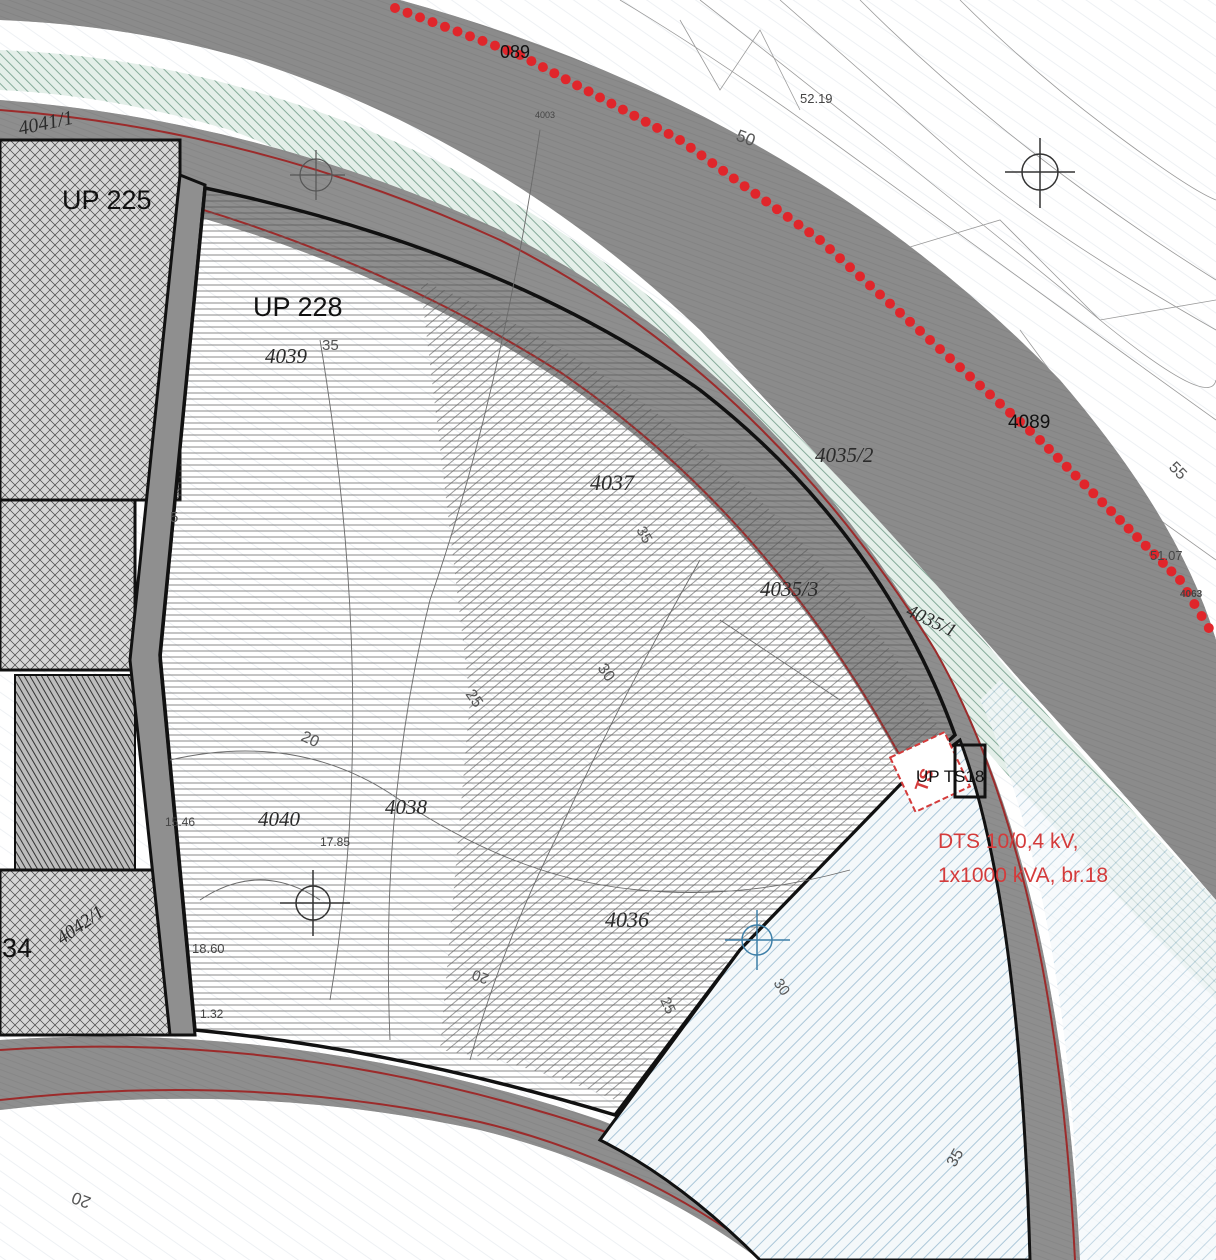 The height and width of the screenshot is (1260, 1216). What do you see at coordinates (208, 948) in the screenshot?
I see `spot-height: 18.60` at bounding box center [208, 948].